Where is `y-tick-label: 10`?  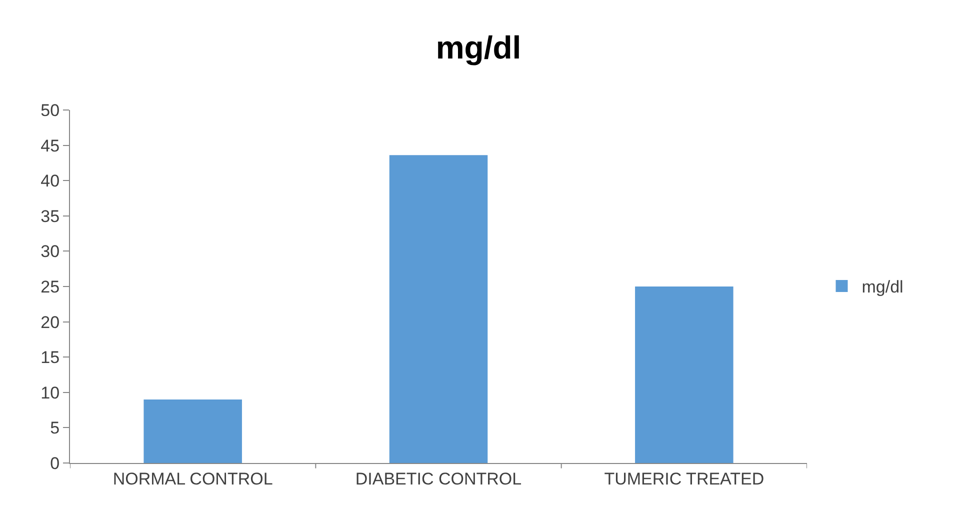
y-tick-label: 10 is located at coordinates (50, 392).